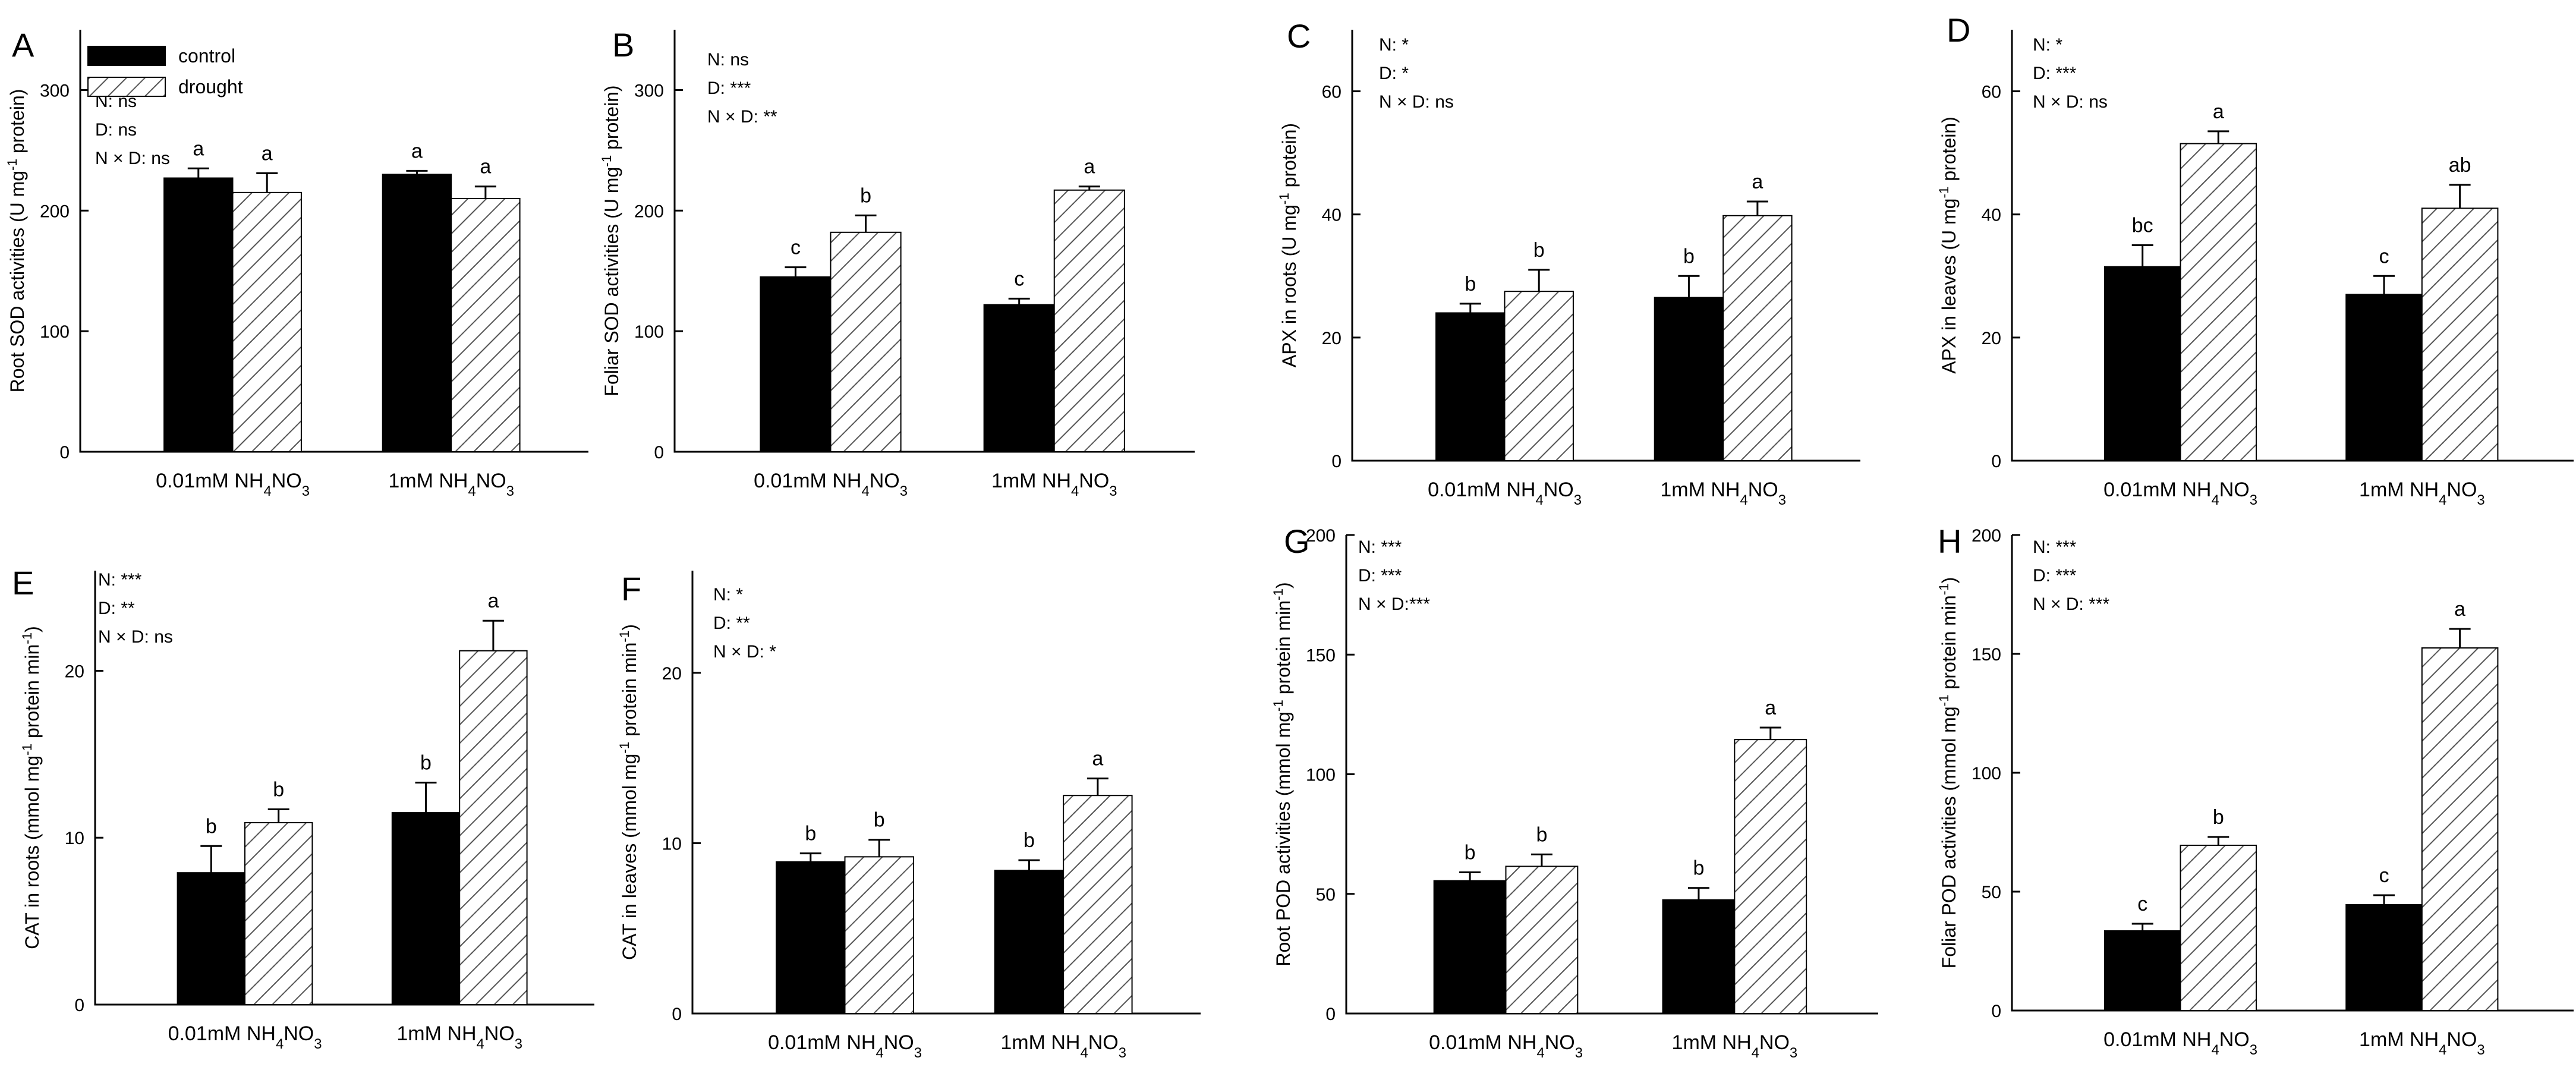 This screenshot has width=2576, height=1067. I want to click on panel-letter: D, so click(1959, 30).